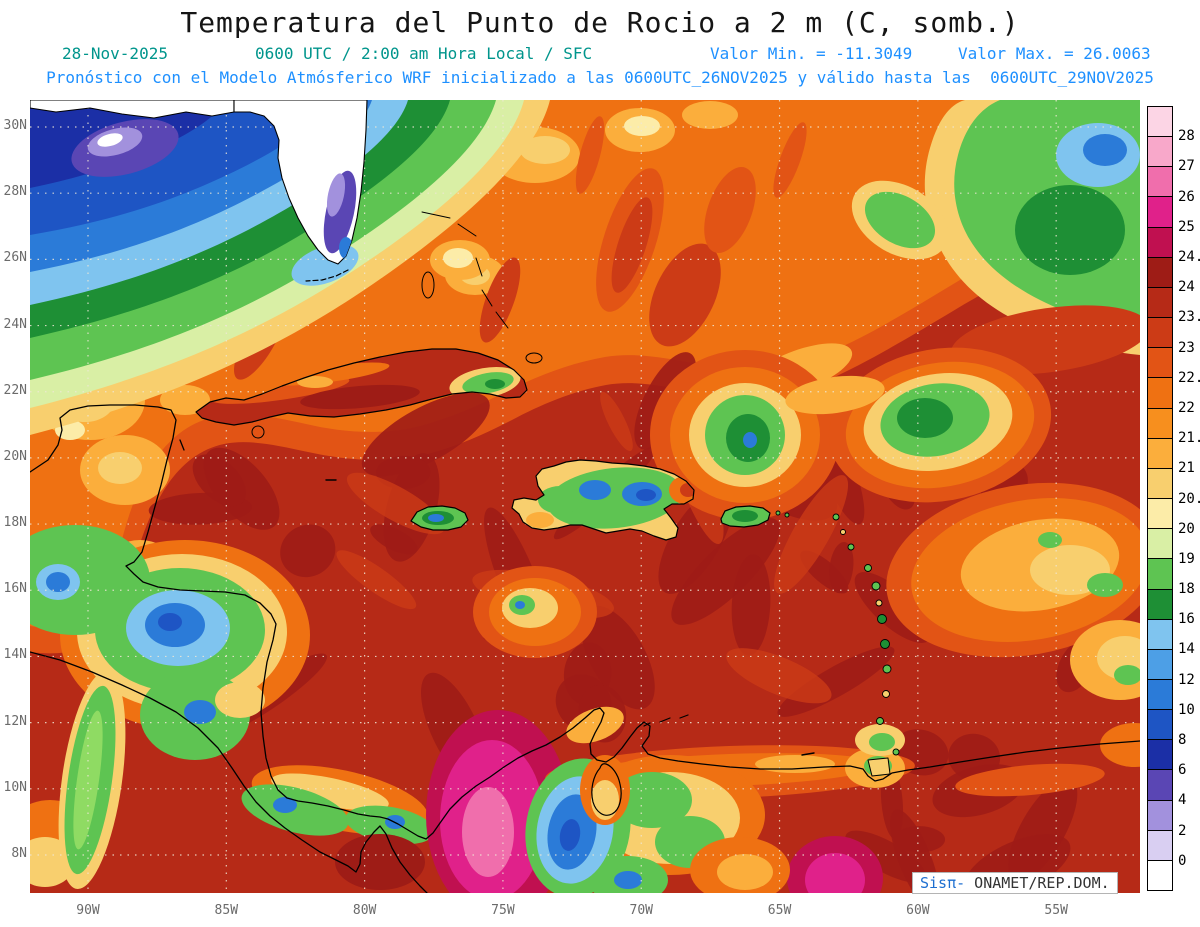  Describe the element at coordinates (1182, 860) in the screenshot. I see `colorbar-label: 0` at that location.